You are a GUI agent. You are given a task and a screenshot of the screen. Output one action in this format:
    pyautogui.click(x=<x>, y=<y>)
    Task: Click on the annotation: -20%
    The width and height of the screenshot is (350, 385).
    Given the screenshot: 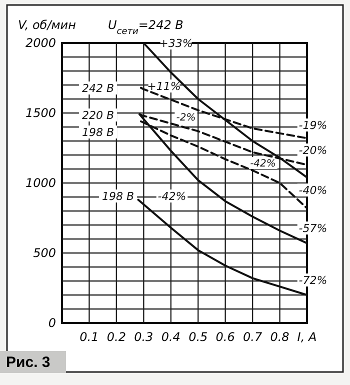 What is the action you would take?
    pyautogui.click(x=313, y=150)
    